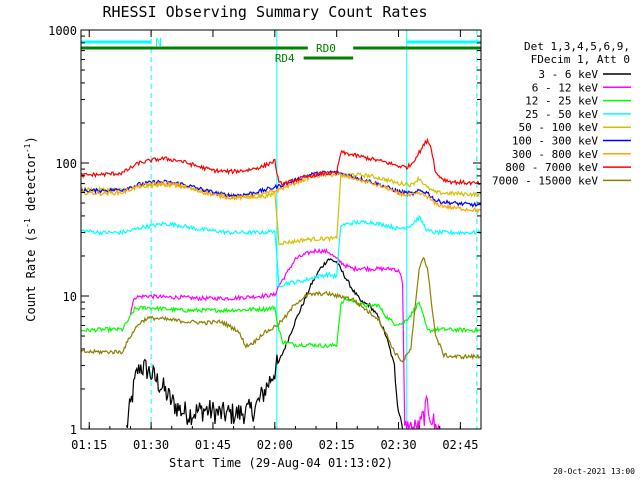 This screenshot has height=480, width=640. What do you see at coordinates (555, 141) in the screenshot?
I see `legend-label-5: 100 - 300 keV` at bounding box center [555, 141].